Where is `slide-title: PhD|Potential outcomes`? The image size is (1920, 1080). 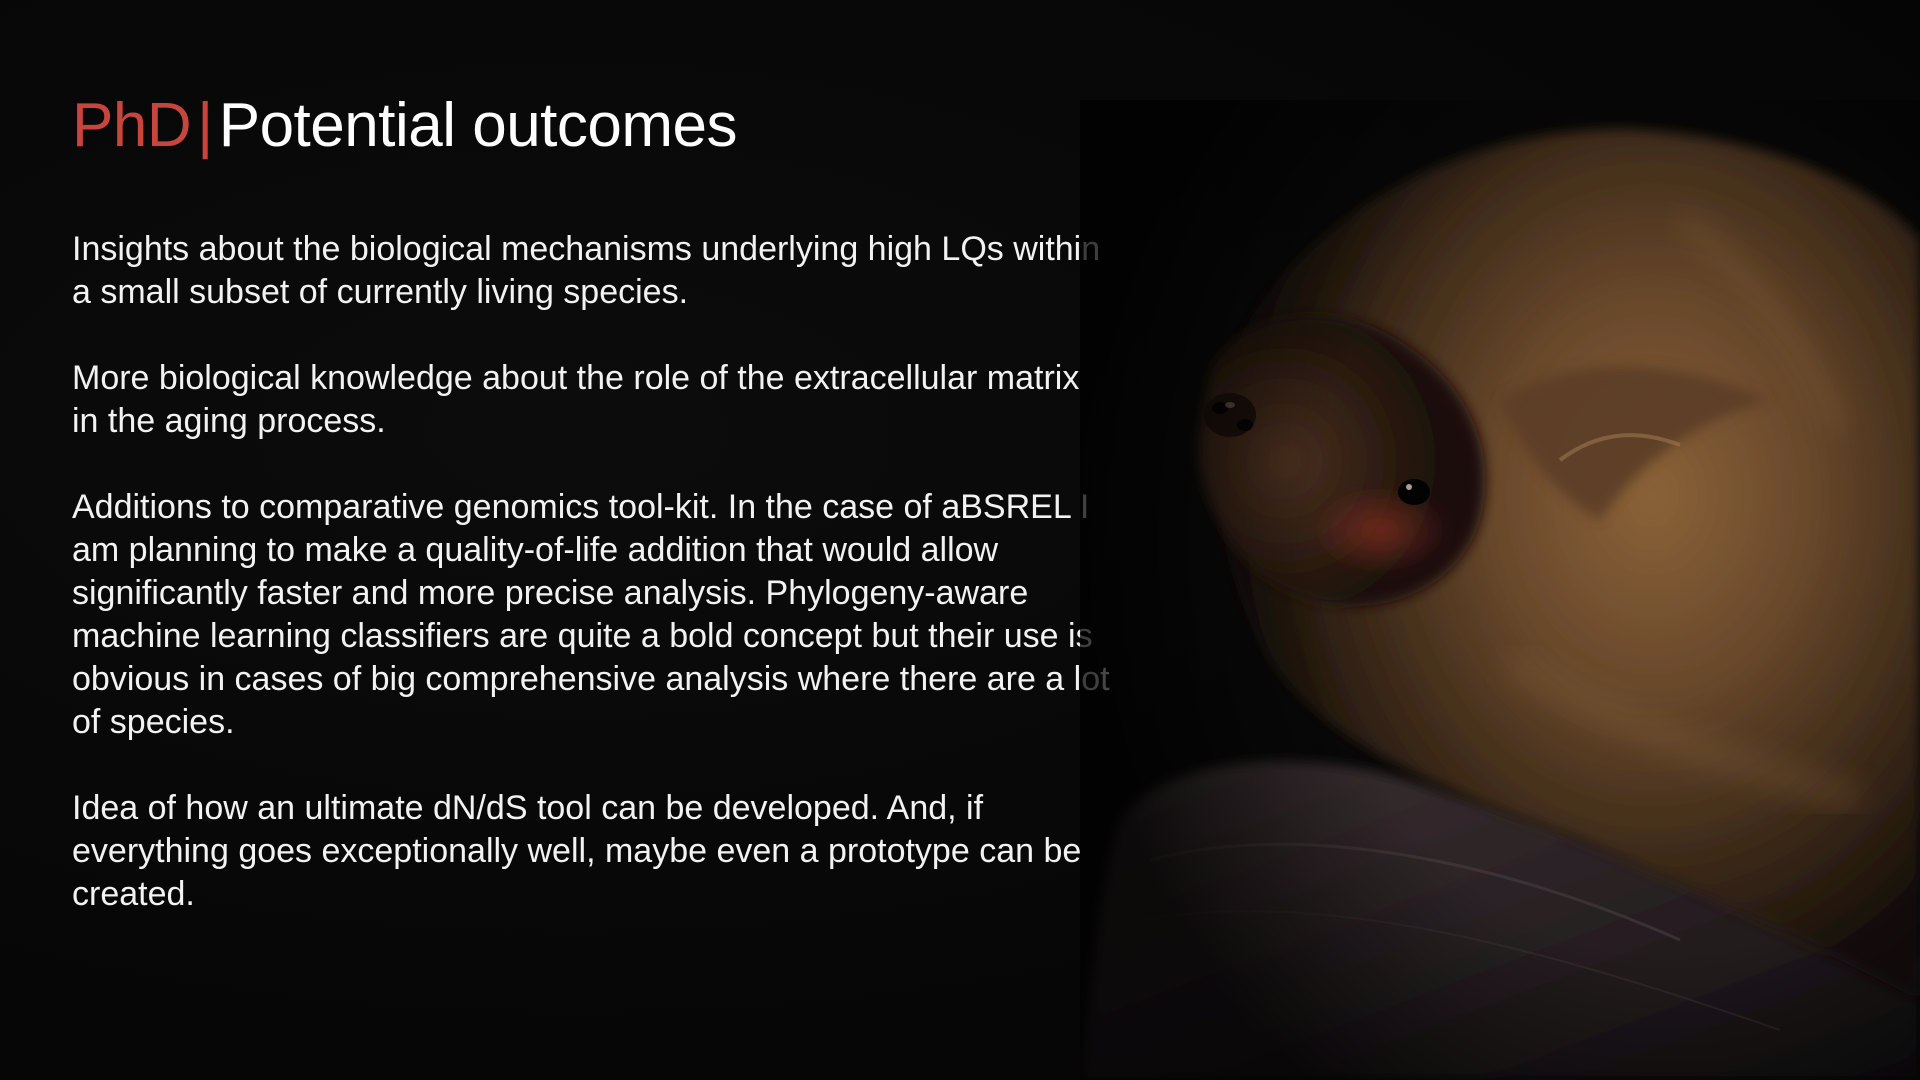
slide-title: PhD|Potential outcomes is located at coordinates (405, 125).